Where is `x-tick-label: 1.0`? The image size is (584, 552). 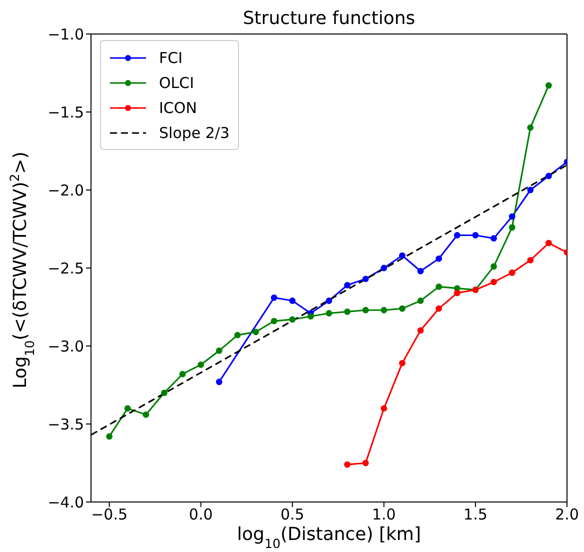 x-tick-label: 1.0 is located at coordinates (384, 515).